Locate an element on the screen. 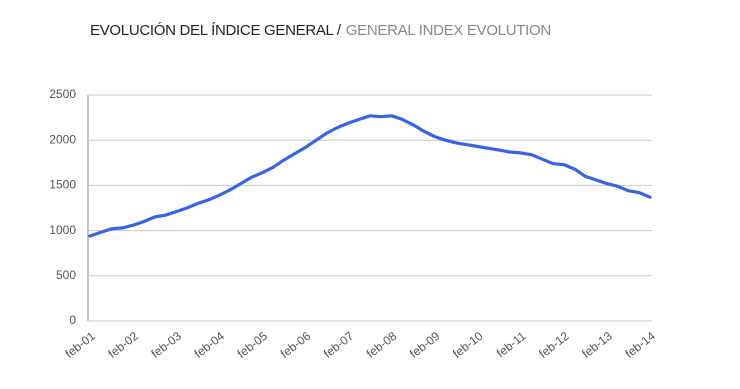  chart-subtitle: GENERAL INDEX EVOLUTION is located at coordinates (448, 30).